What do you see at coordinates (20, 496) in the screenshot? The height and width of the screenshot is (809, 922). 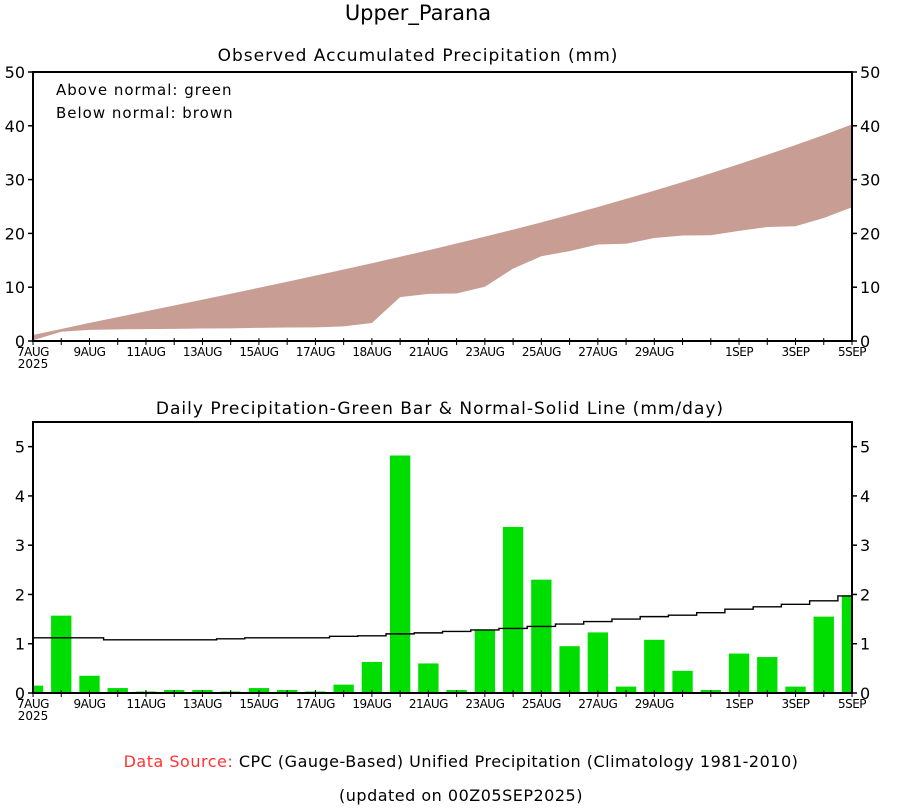 I see `y-tick-label-left: 4` at bounding box center [20, 496].